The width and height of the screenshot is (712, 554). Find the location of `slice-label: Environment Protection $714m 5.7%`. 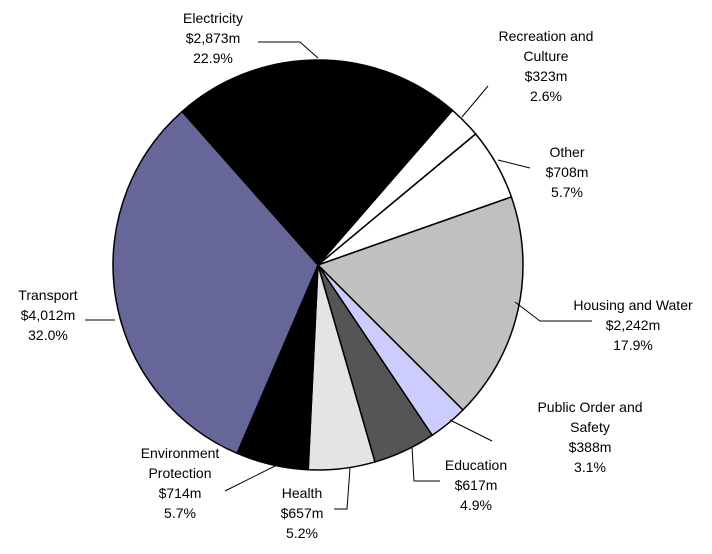

slice-label: Environment Protection $714m 5.7% is located at coordinates (180, 483).